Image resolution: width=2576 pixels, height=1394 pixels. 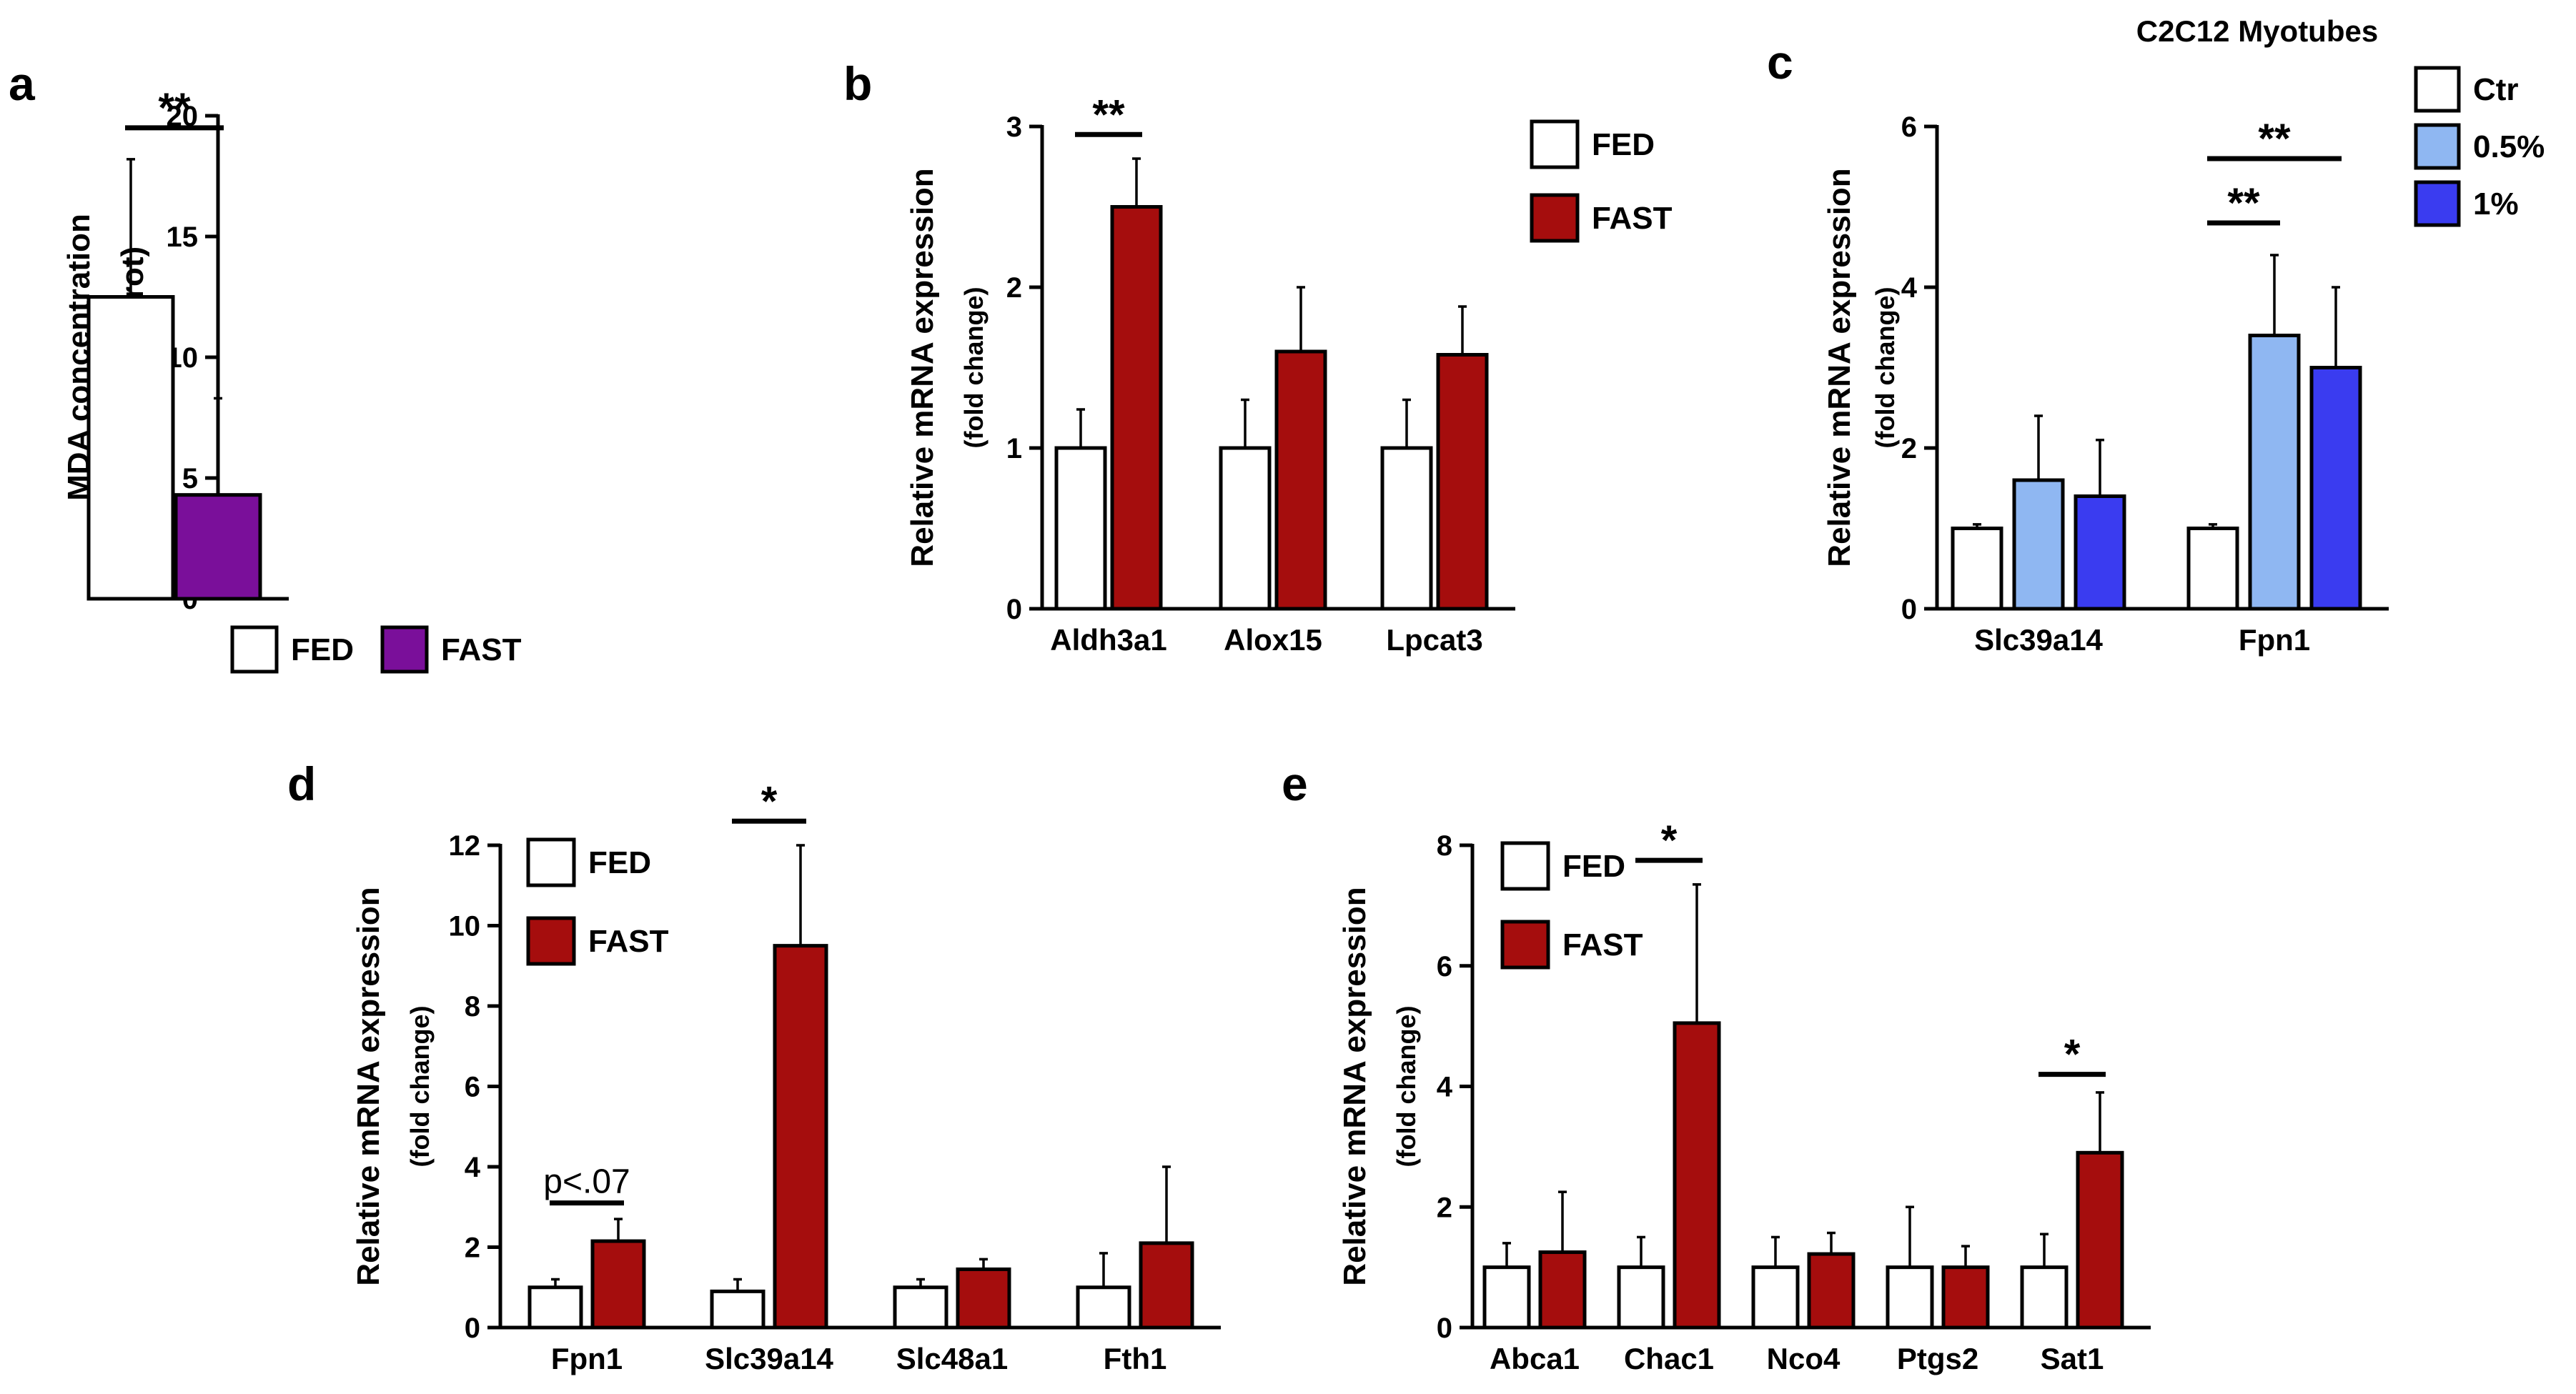 What do you see at coordinates (1295, 784) in the screenshot?
I see `panel-letter: e` at bounding box center [1295, 784].